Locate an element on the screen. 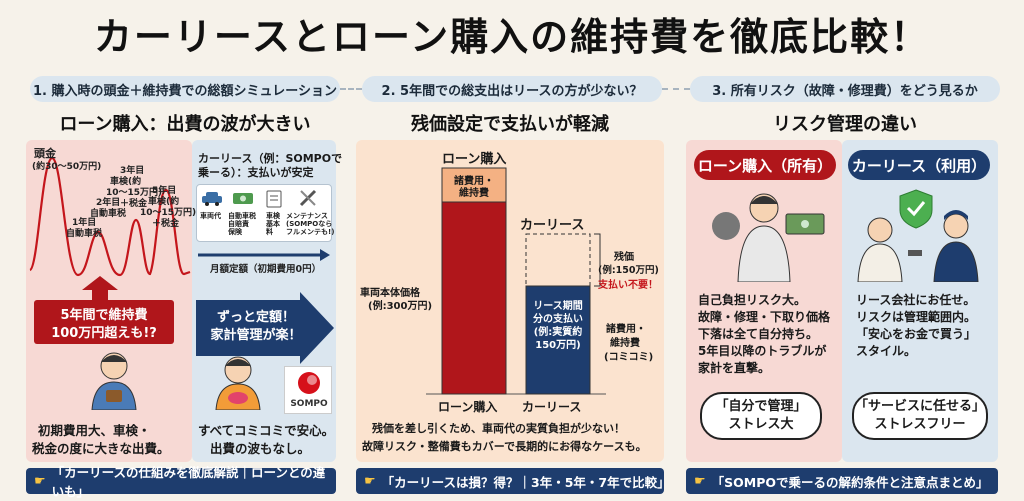 This screenshot has width=1024, height=501. lease-bubble-line-1: 「サービスに任せる」 is located at coordinates (919, 406).